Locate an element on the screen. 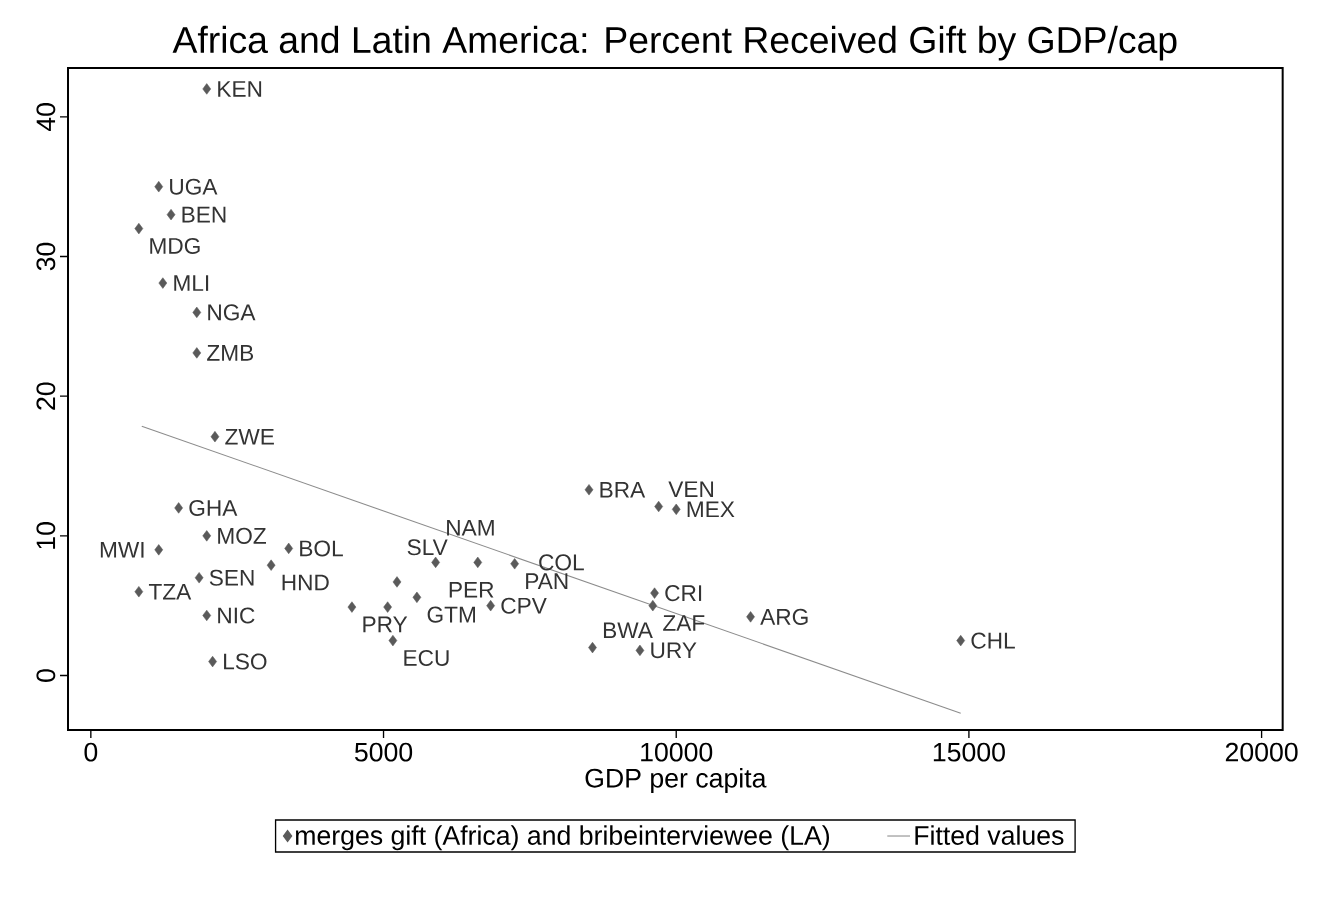 This screenshot has width=1330, height=902. annotation: SEN is located at coordinates (231, 577).